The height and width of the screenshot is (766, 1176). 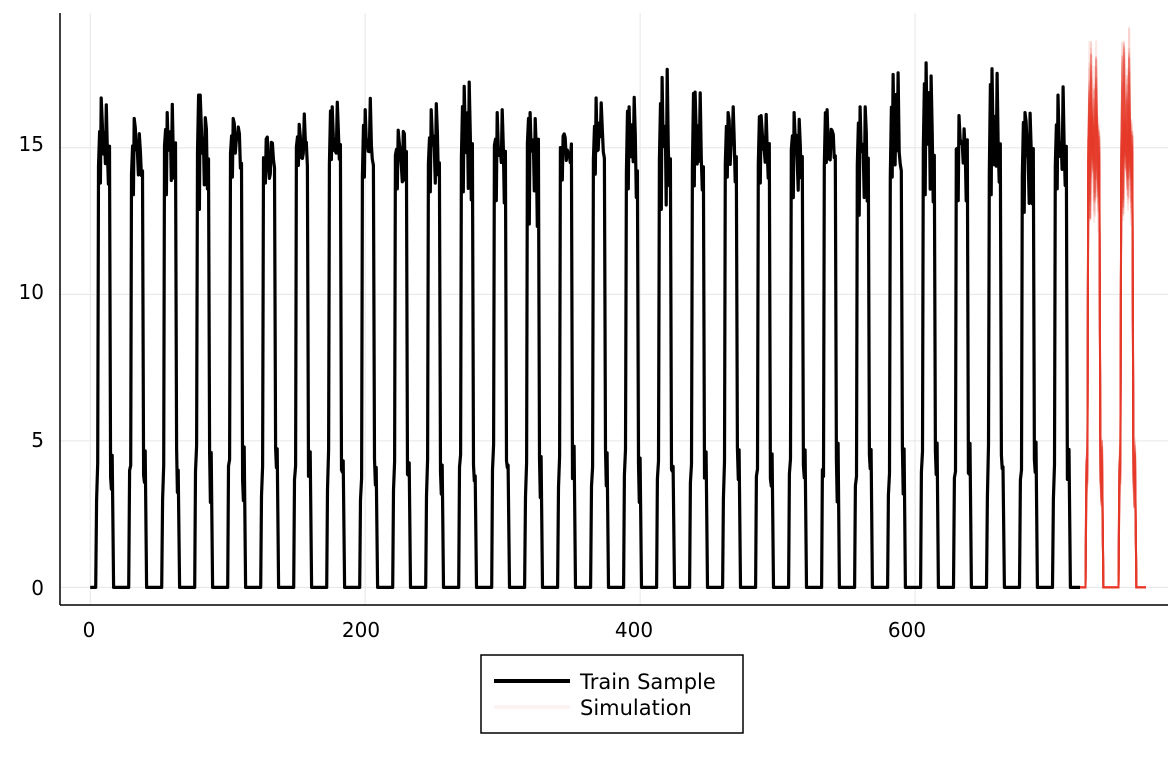 What do you see at coordinates (37, 440) in the screenshot?
I see `y-tick-label: 5` at bounding box center [37, 440].